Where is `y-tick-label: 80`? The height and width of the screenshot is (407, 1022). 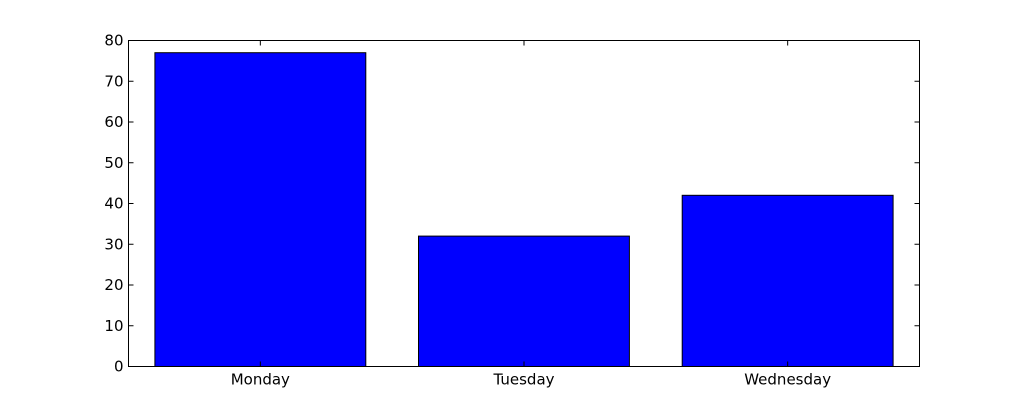
y-tick-label: 80 is located at coordinates (113, 41).